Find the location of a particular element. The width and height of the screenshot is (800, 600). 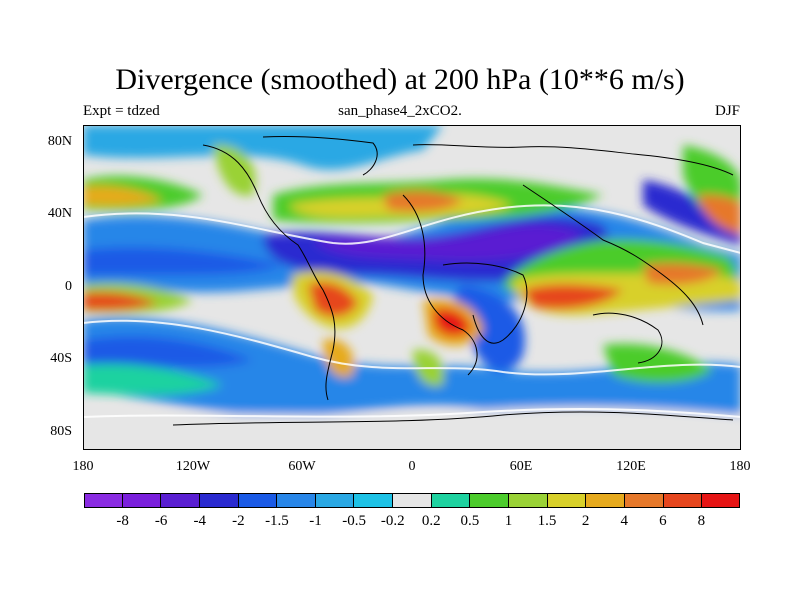

colorbar-tick-label: -1.5 is located at coordinates (277, 521).